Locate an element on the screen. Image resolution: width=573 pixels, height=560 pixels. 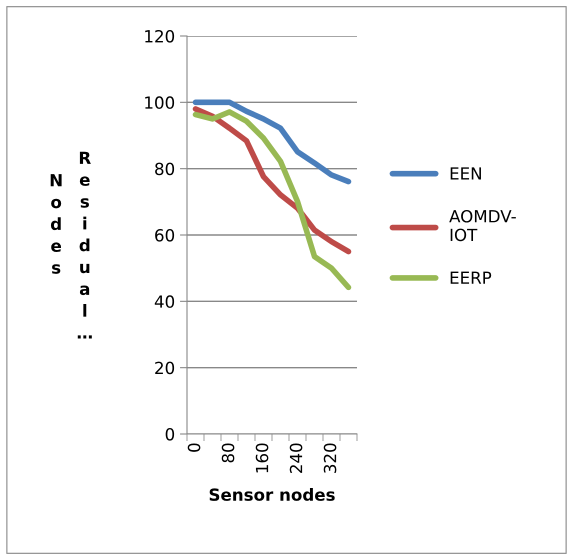
x-tick-label: 0 is located at coordinates (194, 447).